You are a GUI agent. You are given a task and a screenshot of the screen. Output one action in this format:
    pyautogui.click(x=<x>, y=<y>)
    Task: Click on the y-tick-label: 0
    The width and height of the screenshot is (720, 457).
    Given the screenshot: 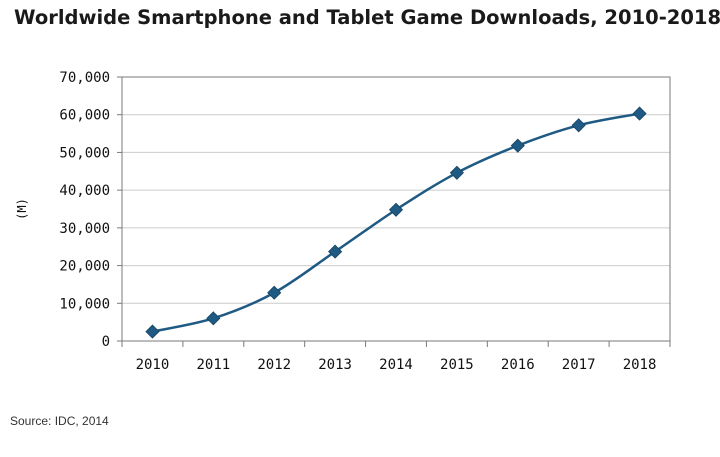 What is the action you would take?
    pyautogui.click(x=106, y=342)
    